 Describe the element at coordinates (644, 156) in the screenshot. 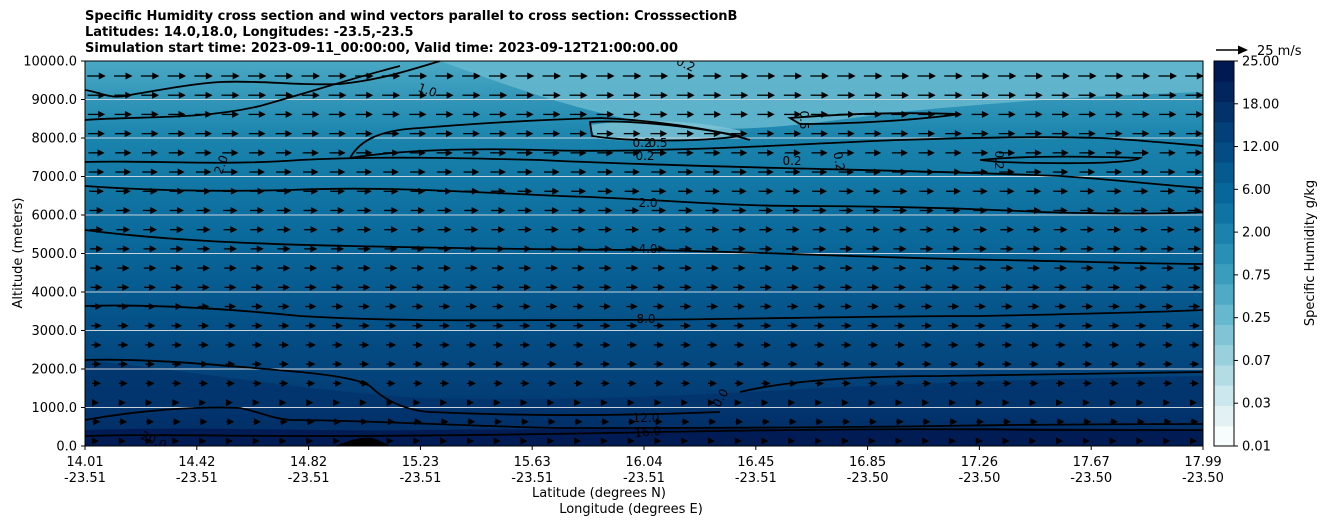

I see `contour-label: 0.2` at that location.